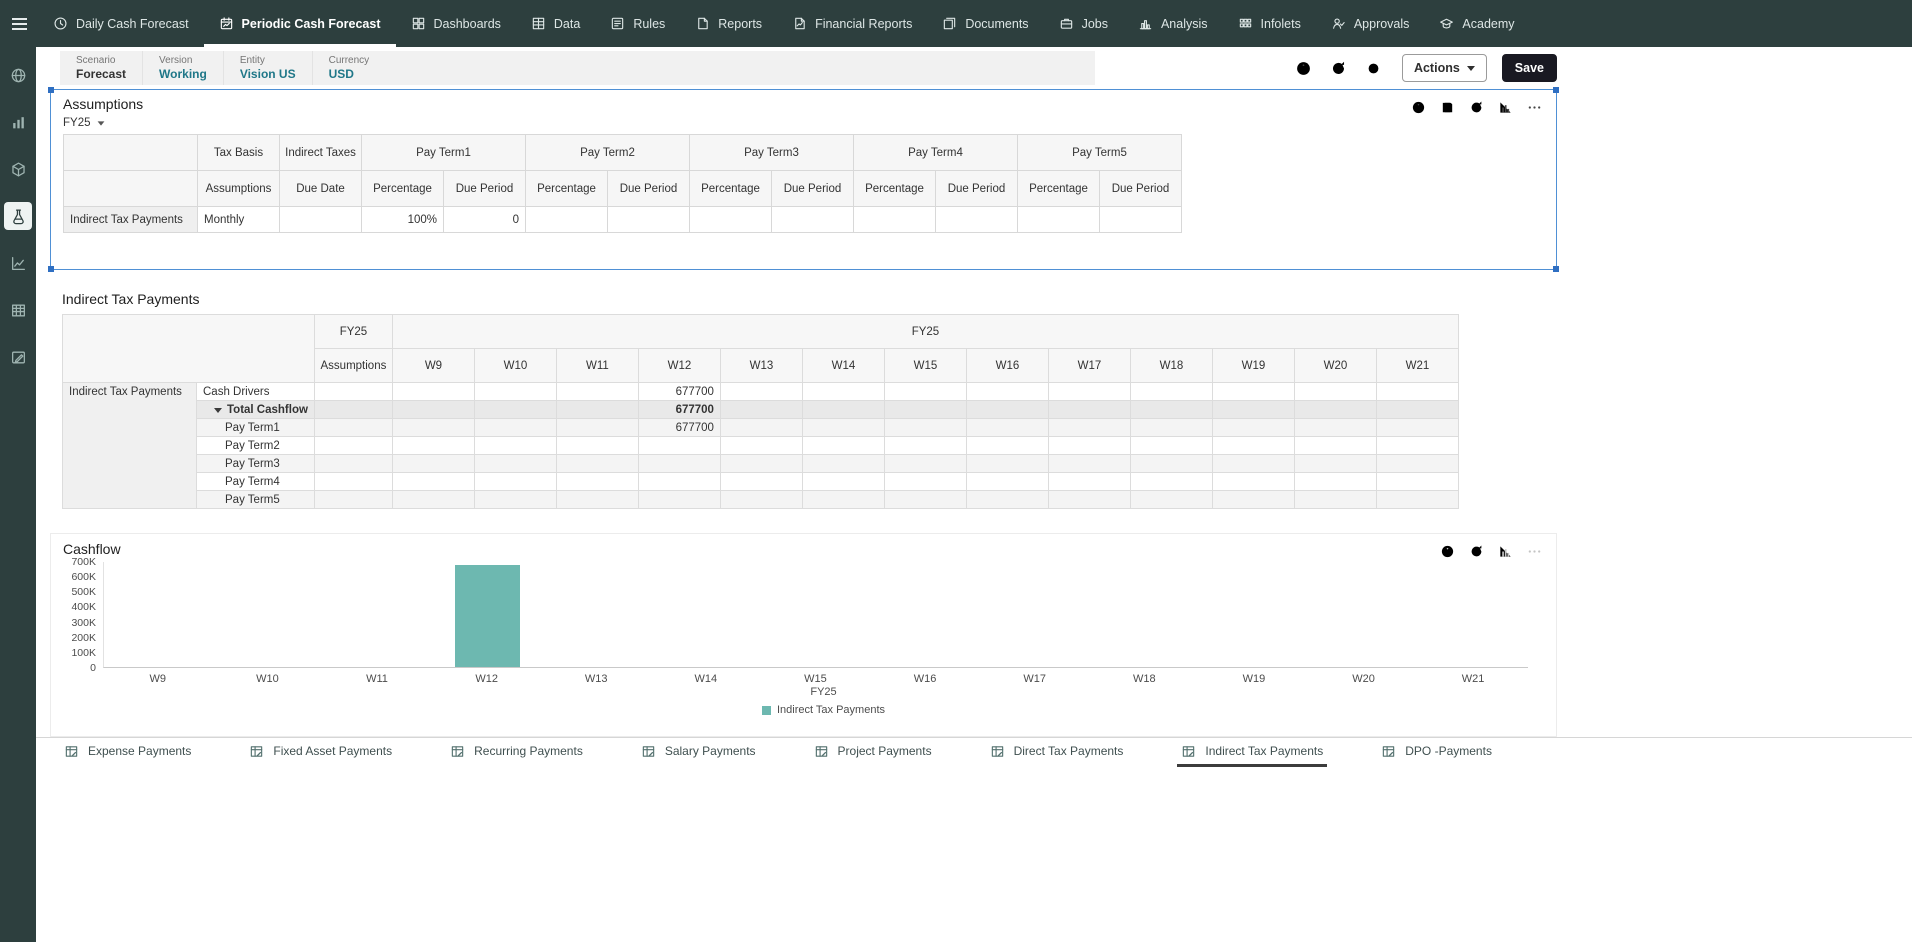 The width and height of the screenshot is (1912, 942). Describe the element at coordinates (698, 752) in the screenshot. I see `bottom-tab-salary-payments: Salary Payments` at that location.